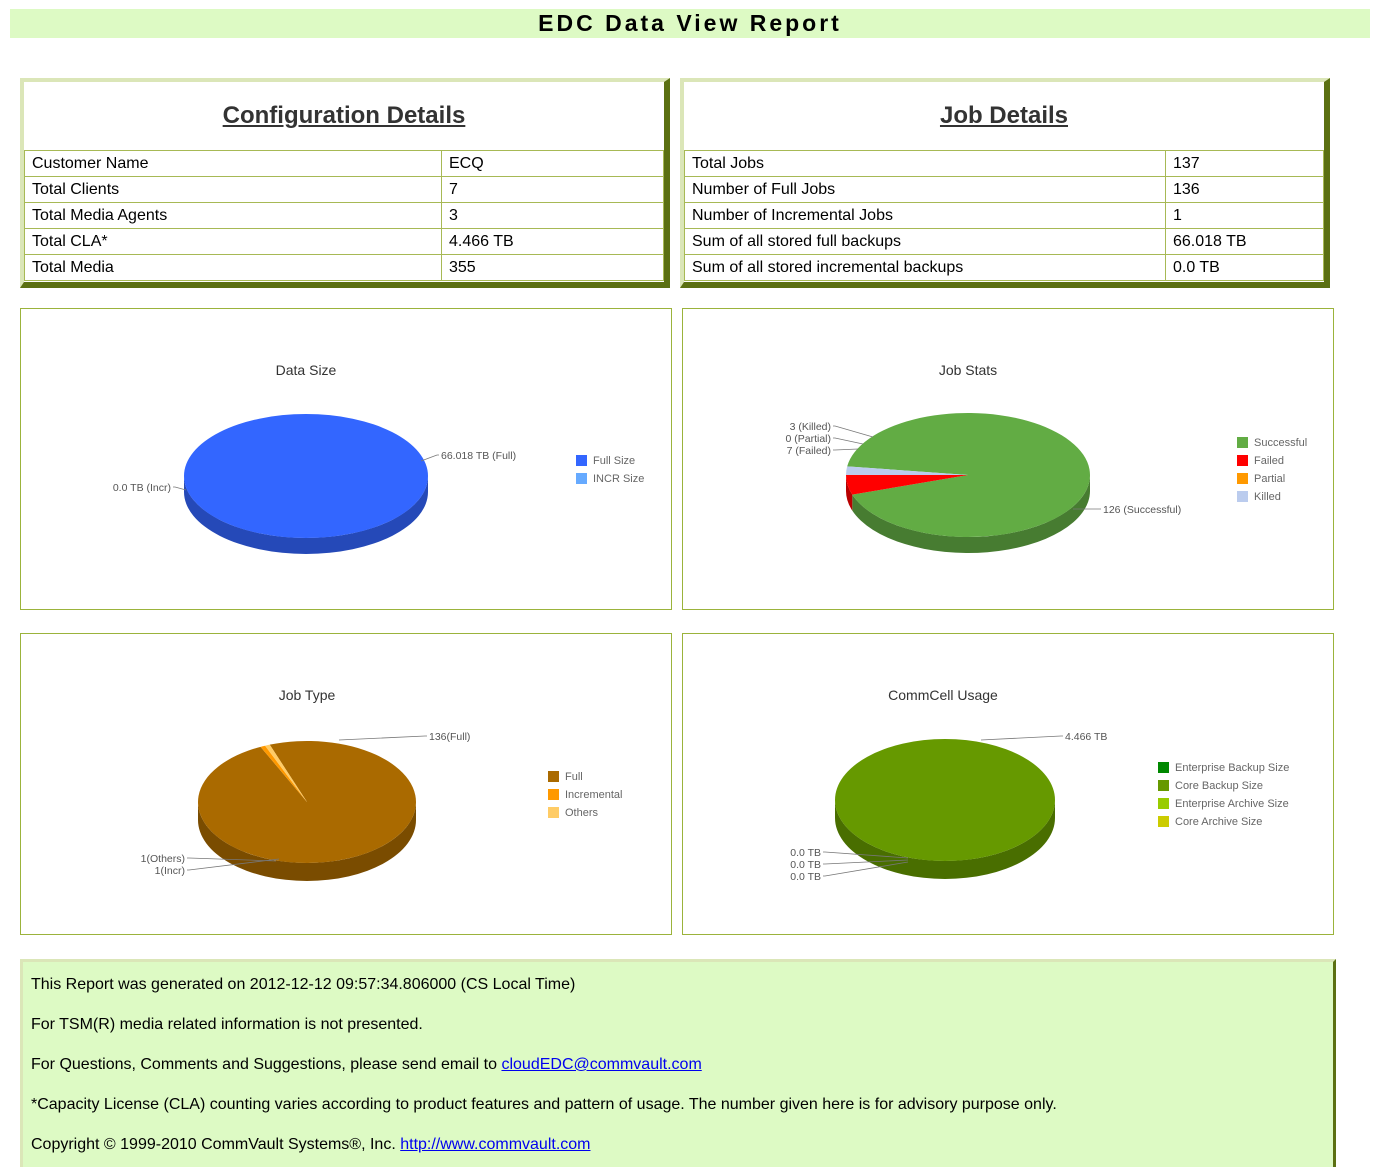 The width and height of the screenshot is (1383, 1167). What do you see at coordinates (593, 795) in the screenshot?
I see `legend-entry: Incremental` at bounding box center [593, 795].